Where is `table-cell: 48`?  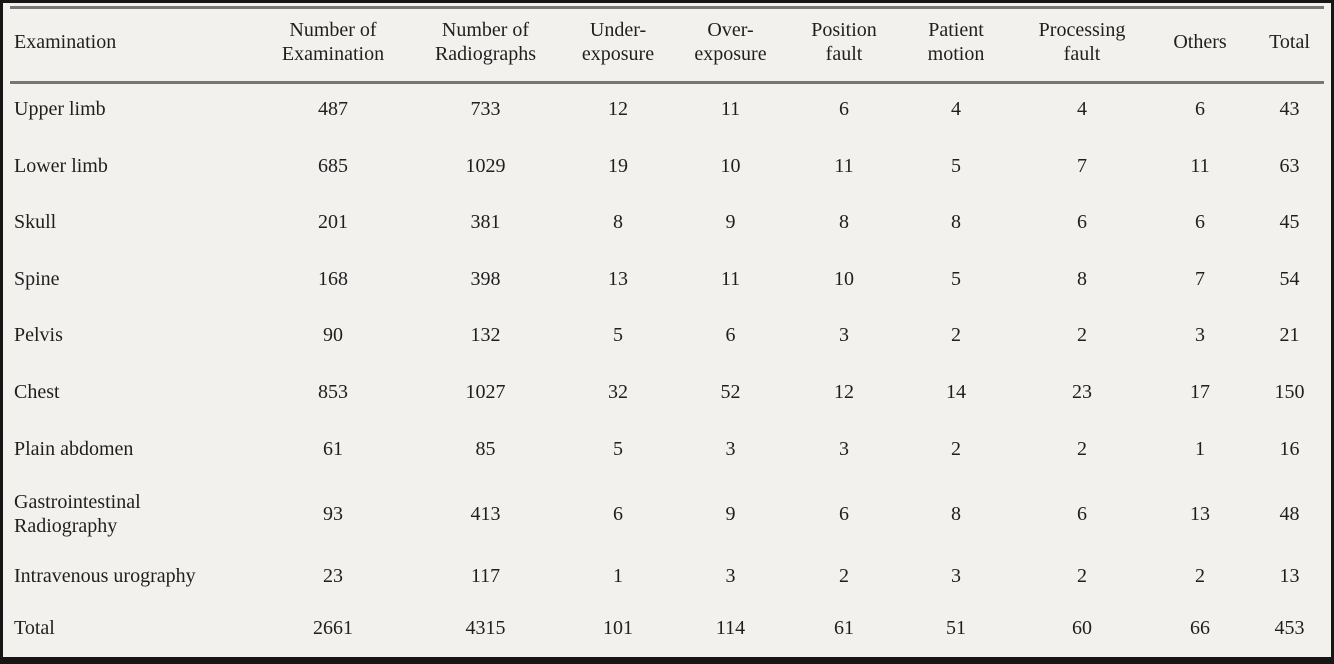
table-cell: 48 is located at coordinates (1289, 514).